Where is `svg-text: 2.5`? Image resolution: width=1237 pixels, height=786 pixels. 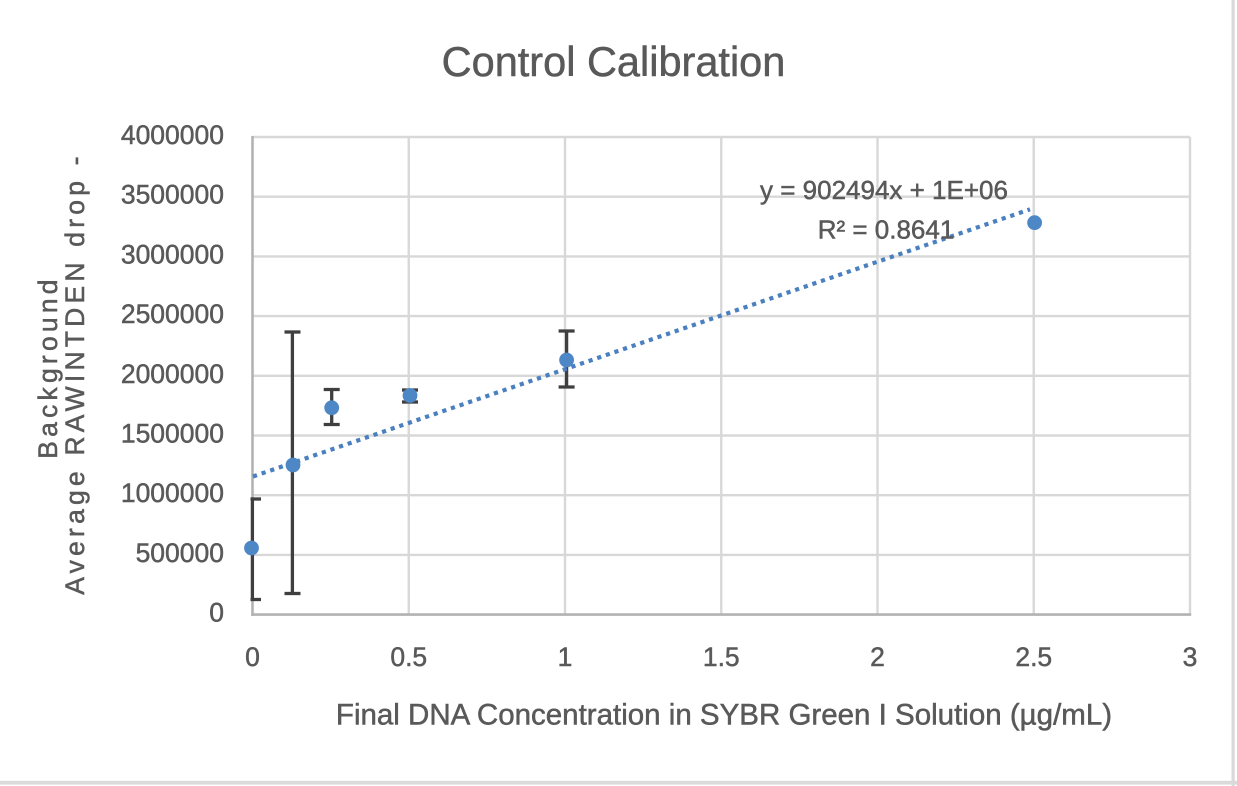
svg-text: 2.5 is located at coordinates (1033, 657).